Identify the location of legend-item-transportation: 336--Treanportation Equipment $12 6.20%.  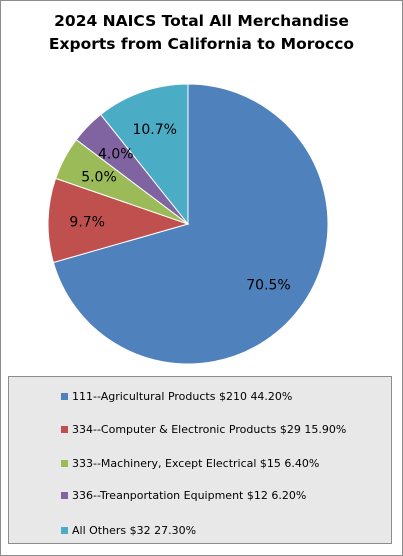
(183, 496).